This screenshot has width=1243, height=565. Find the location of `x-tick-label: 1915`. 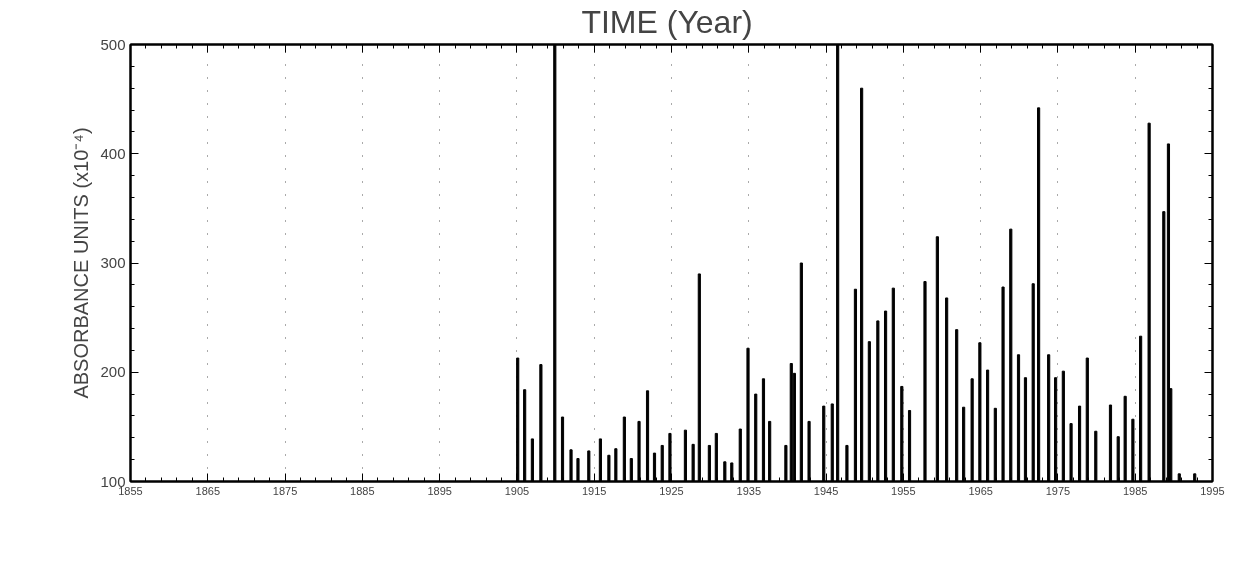

x-tick-label: 1915 is located at coordinates (594, 490).